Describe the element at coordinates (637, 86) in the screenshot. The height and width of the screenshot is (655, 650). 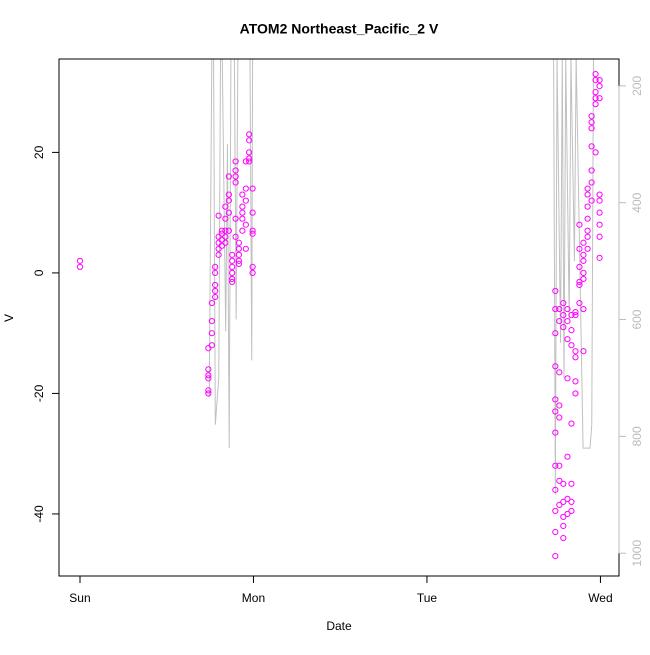
I see `y2-tick-label: 200` at that location.